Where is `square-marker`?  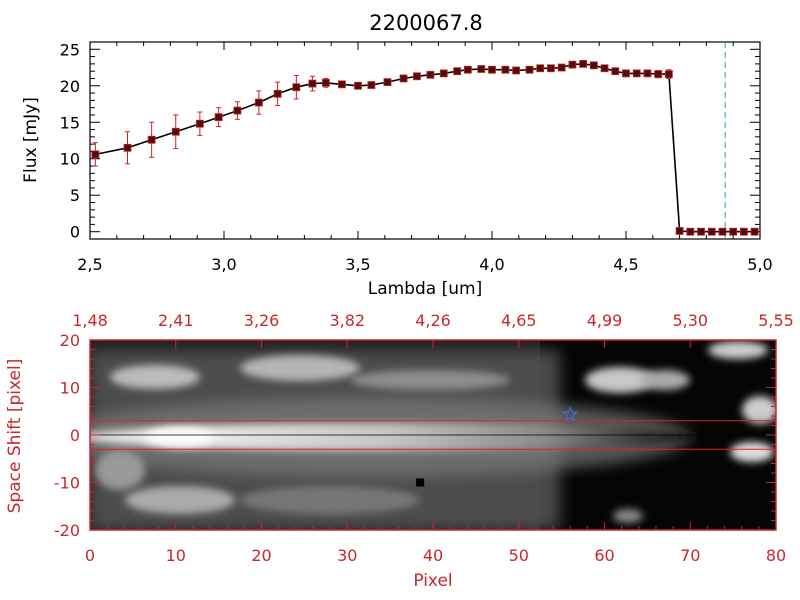 square-marker is located at coordinates (420, 482).